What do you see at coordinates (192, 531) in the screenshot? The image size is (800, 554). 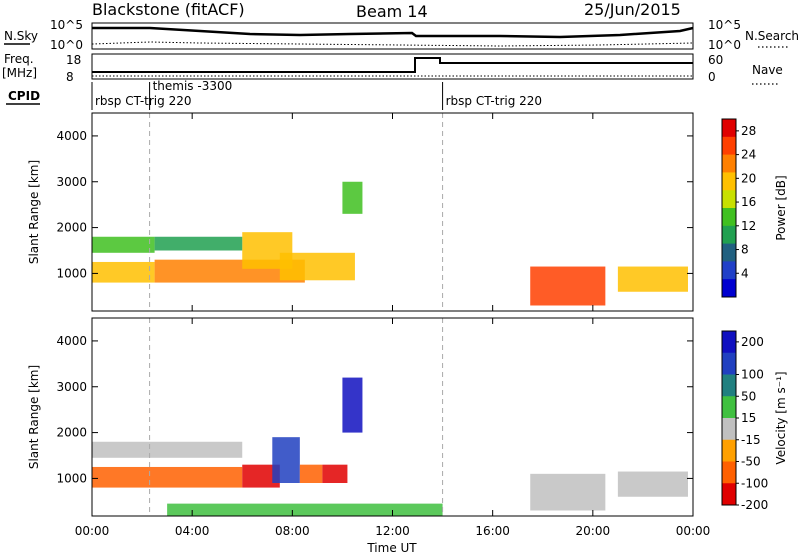 I see `x-tick-label: 04:00` at bounding box center [192, 531].